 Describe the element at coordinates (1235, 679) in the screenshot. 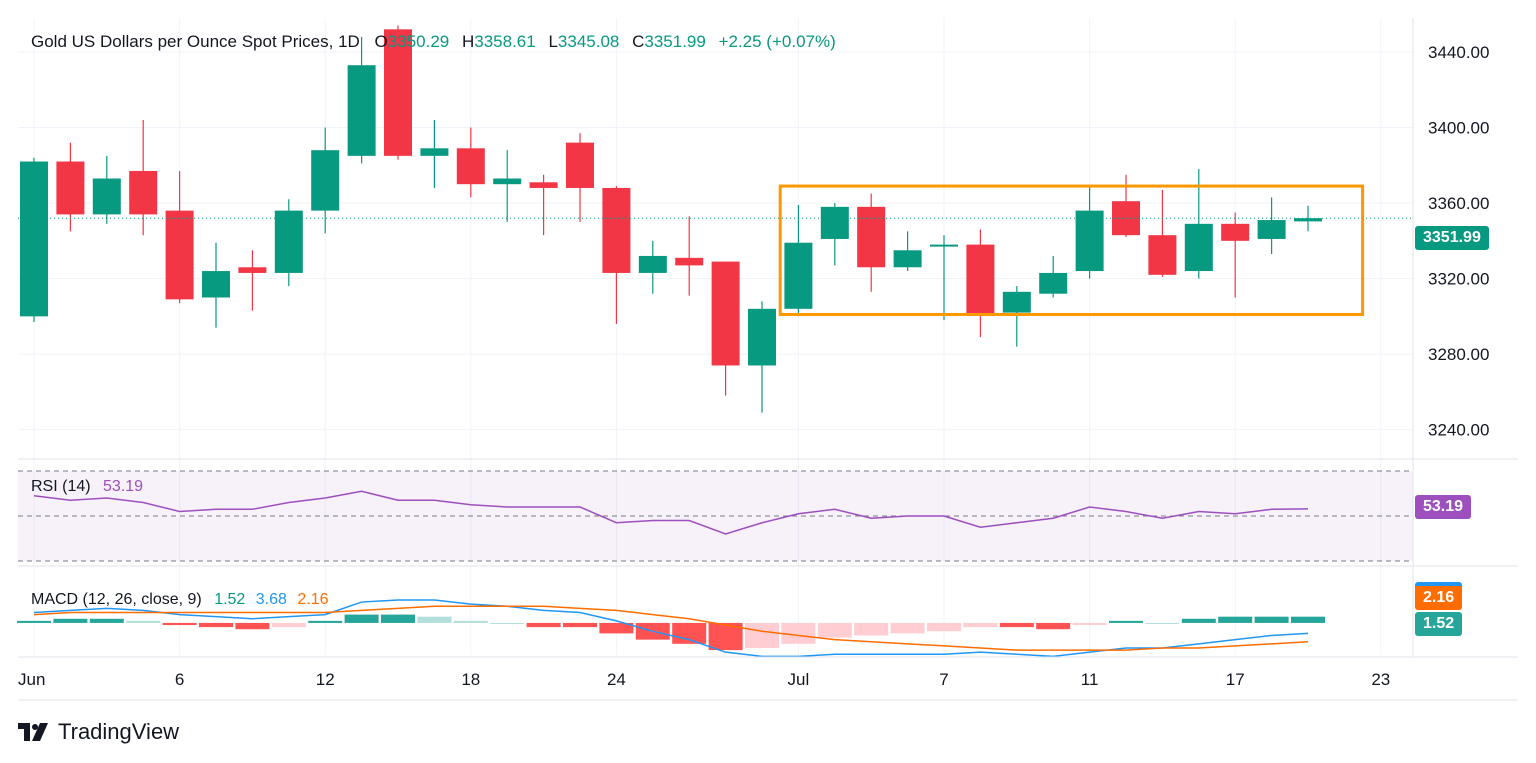

I see `time-axis-label: 17` at that location.